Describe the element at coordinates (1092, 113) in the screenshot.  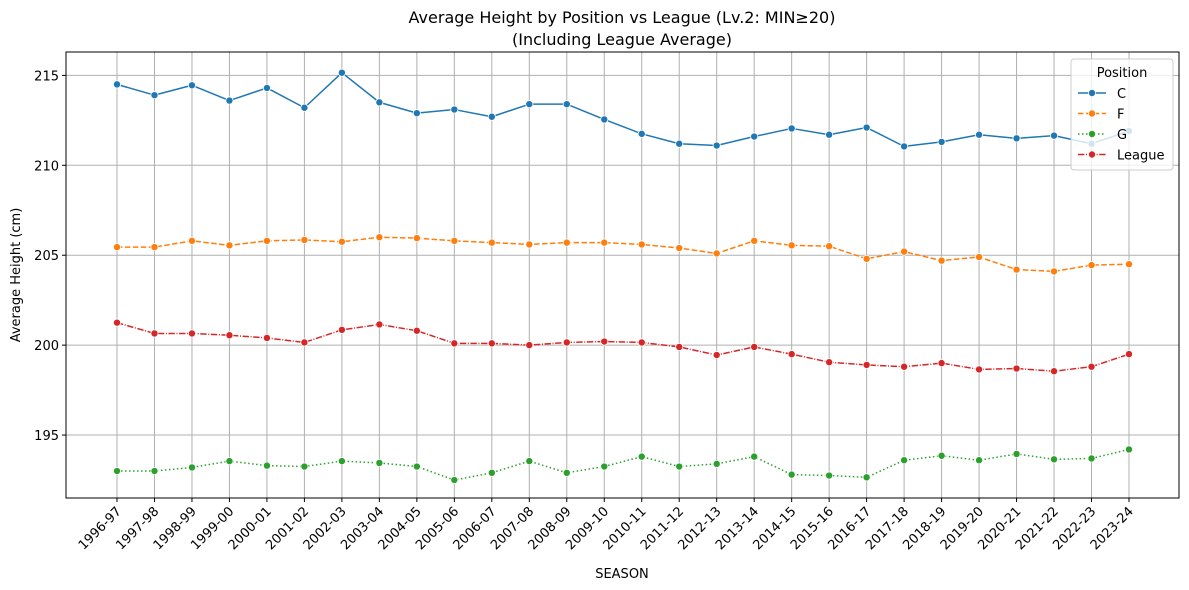
I see `legend-marker-f` at that location.